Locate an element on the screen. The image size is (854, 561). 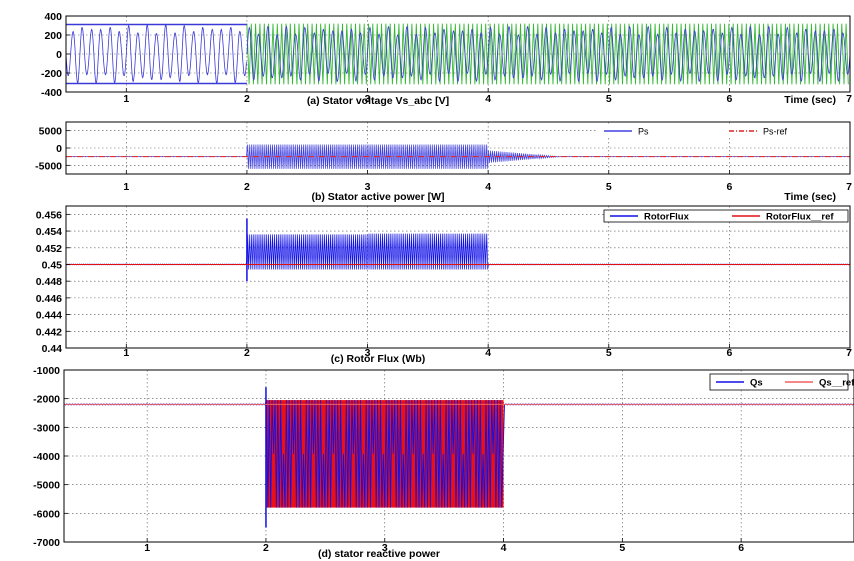
x-axis: 1 2 3 4 5 6 is located at coordinates (444, 546).